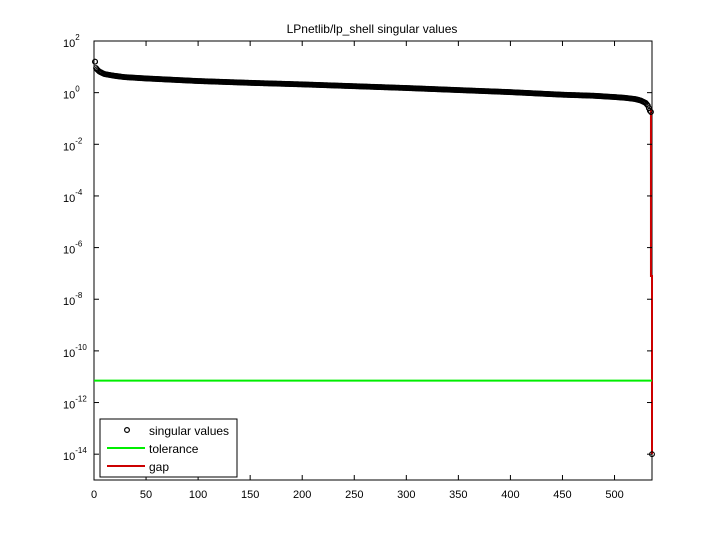  Describe the element at coordinates (189, 431) in the screenshot. I see `legend-label: singular values` at that location.